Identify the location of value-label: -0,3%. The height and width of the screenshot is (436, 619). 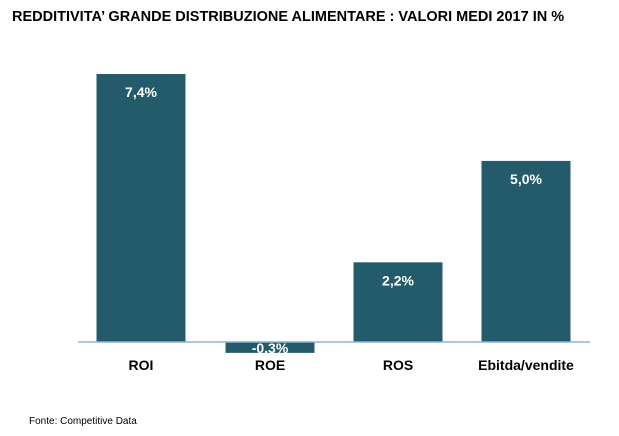
(270, 348).